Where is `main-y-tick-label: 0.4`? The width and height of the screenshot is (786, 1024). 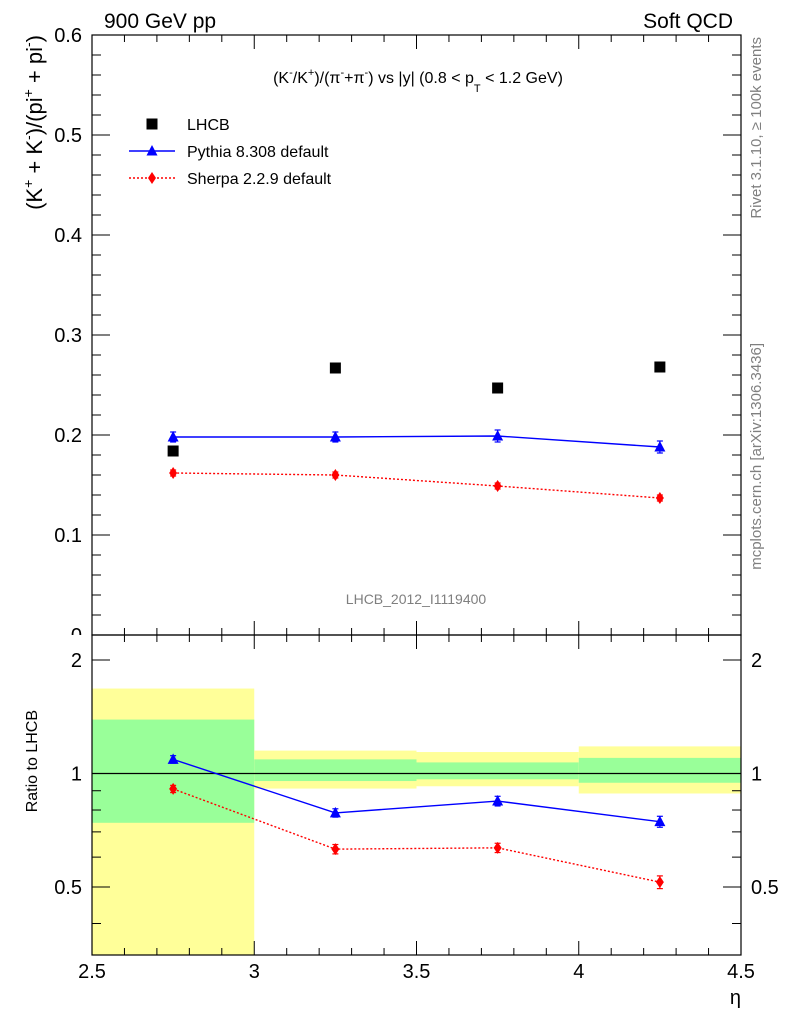
main-y-tick-label: 0.4 is located at coordinates (68, 236).